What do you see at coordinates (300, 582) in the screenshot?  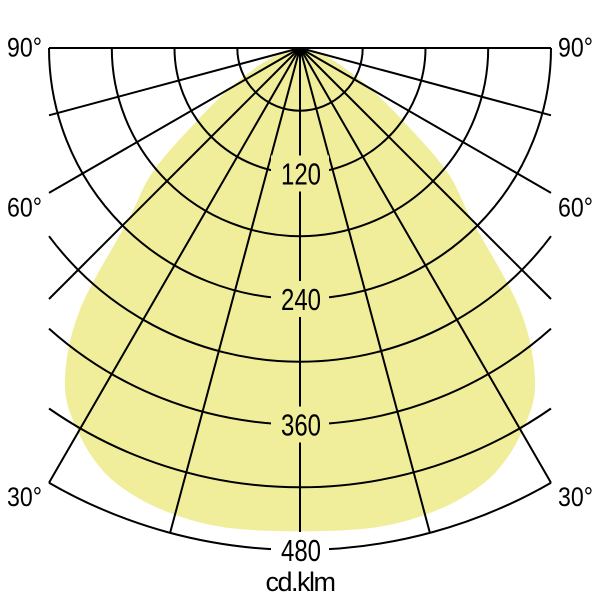 I see `unit-label: cd.klm` at bounding box center [300, 582].